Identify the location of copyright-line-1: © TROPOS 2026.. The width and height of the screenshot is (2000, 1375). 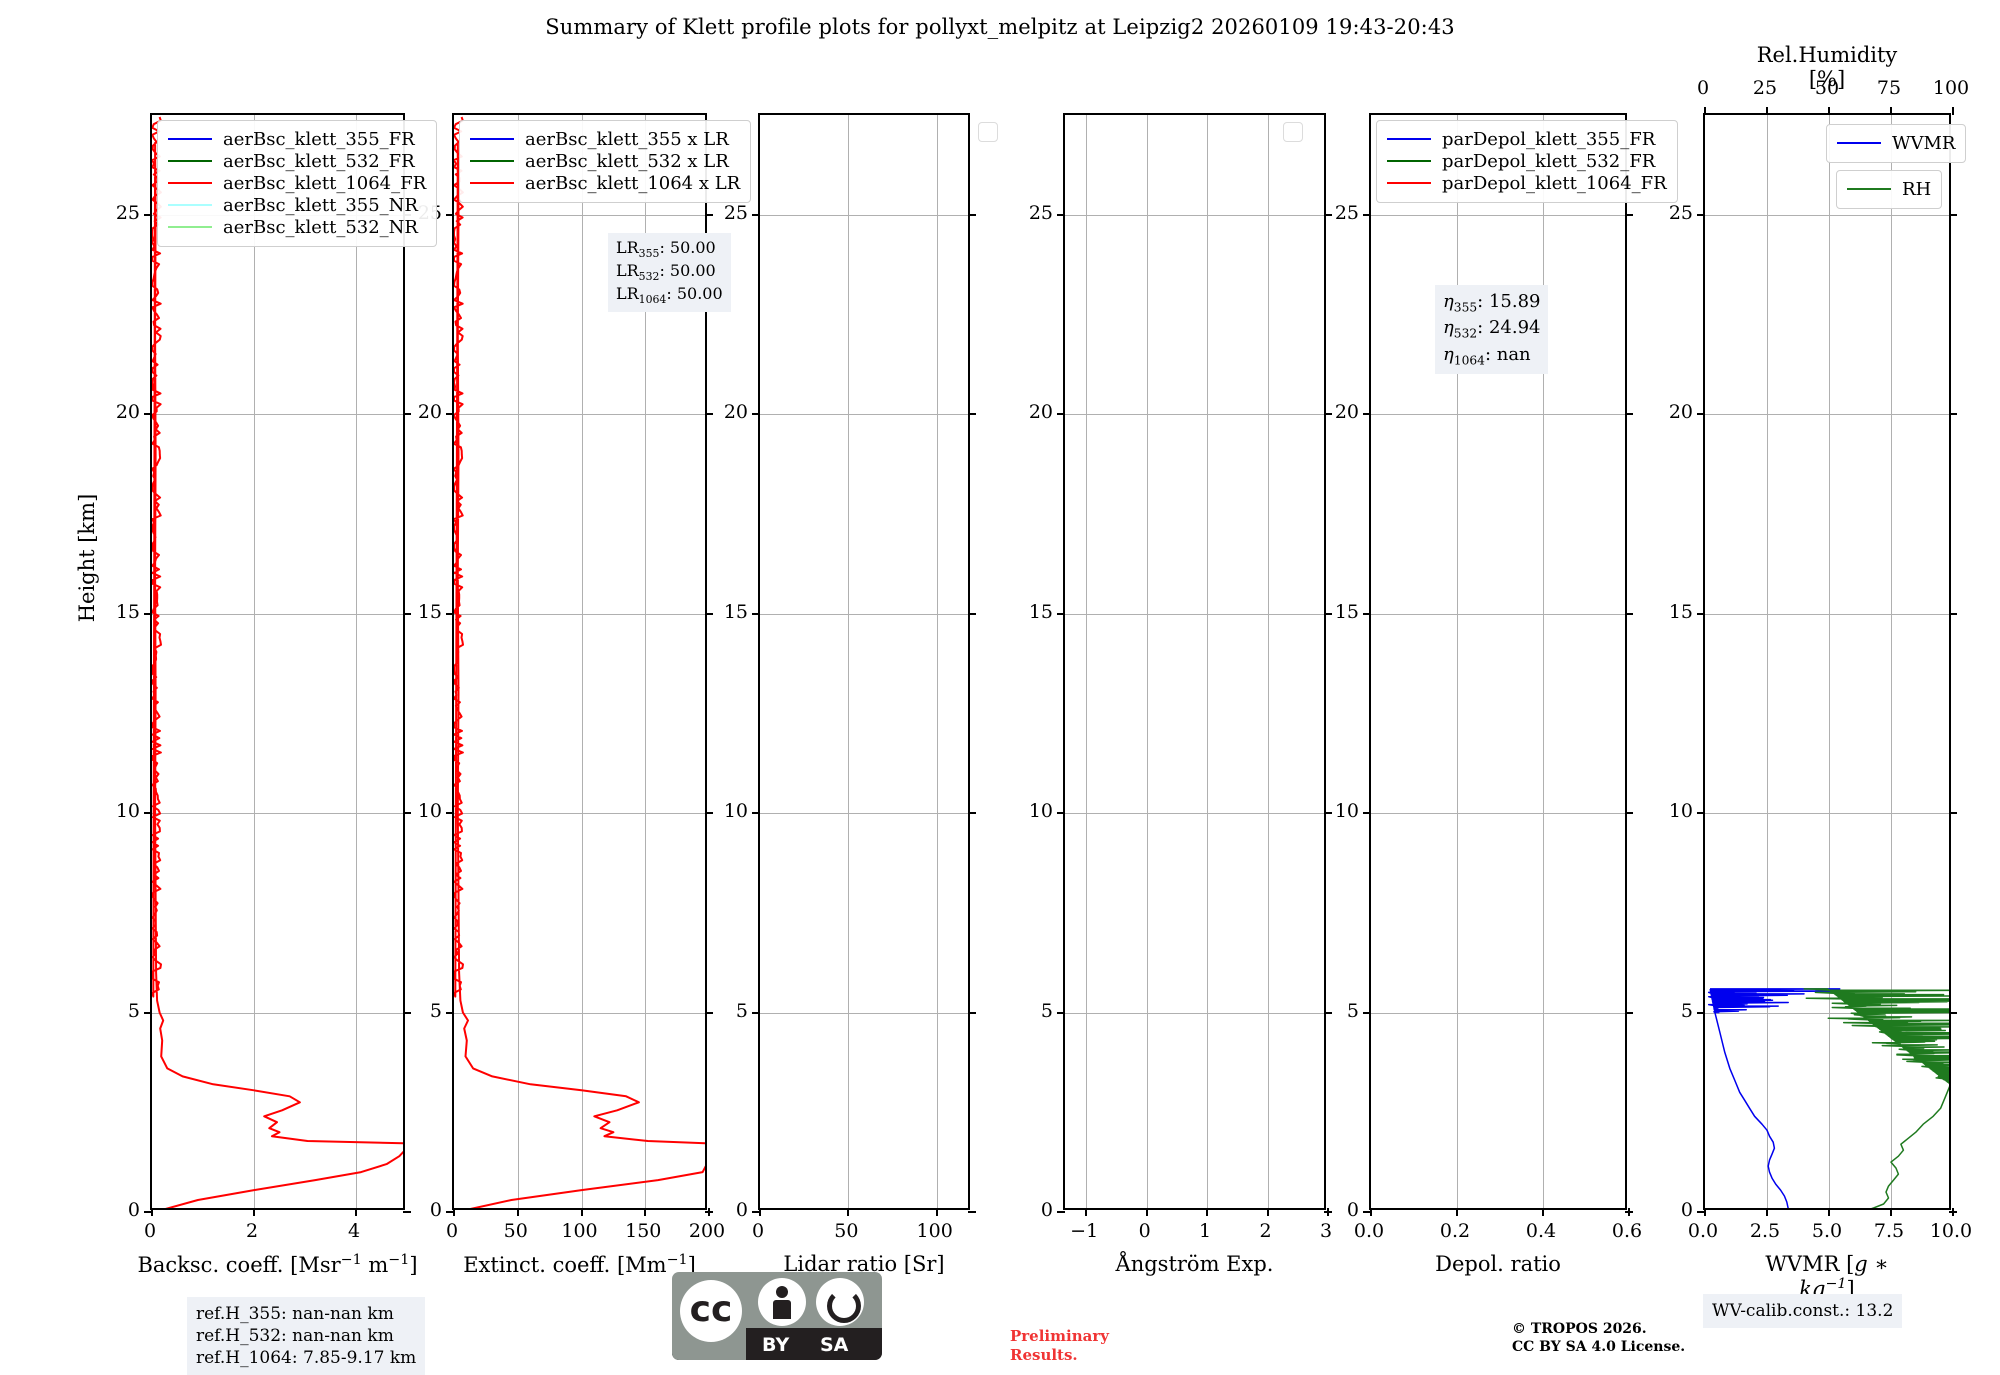
(1579, 1329).